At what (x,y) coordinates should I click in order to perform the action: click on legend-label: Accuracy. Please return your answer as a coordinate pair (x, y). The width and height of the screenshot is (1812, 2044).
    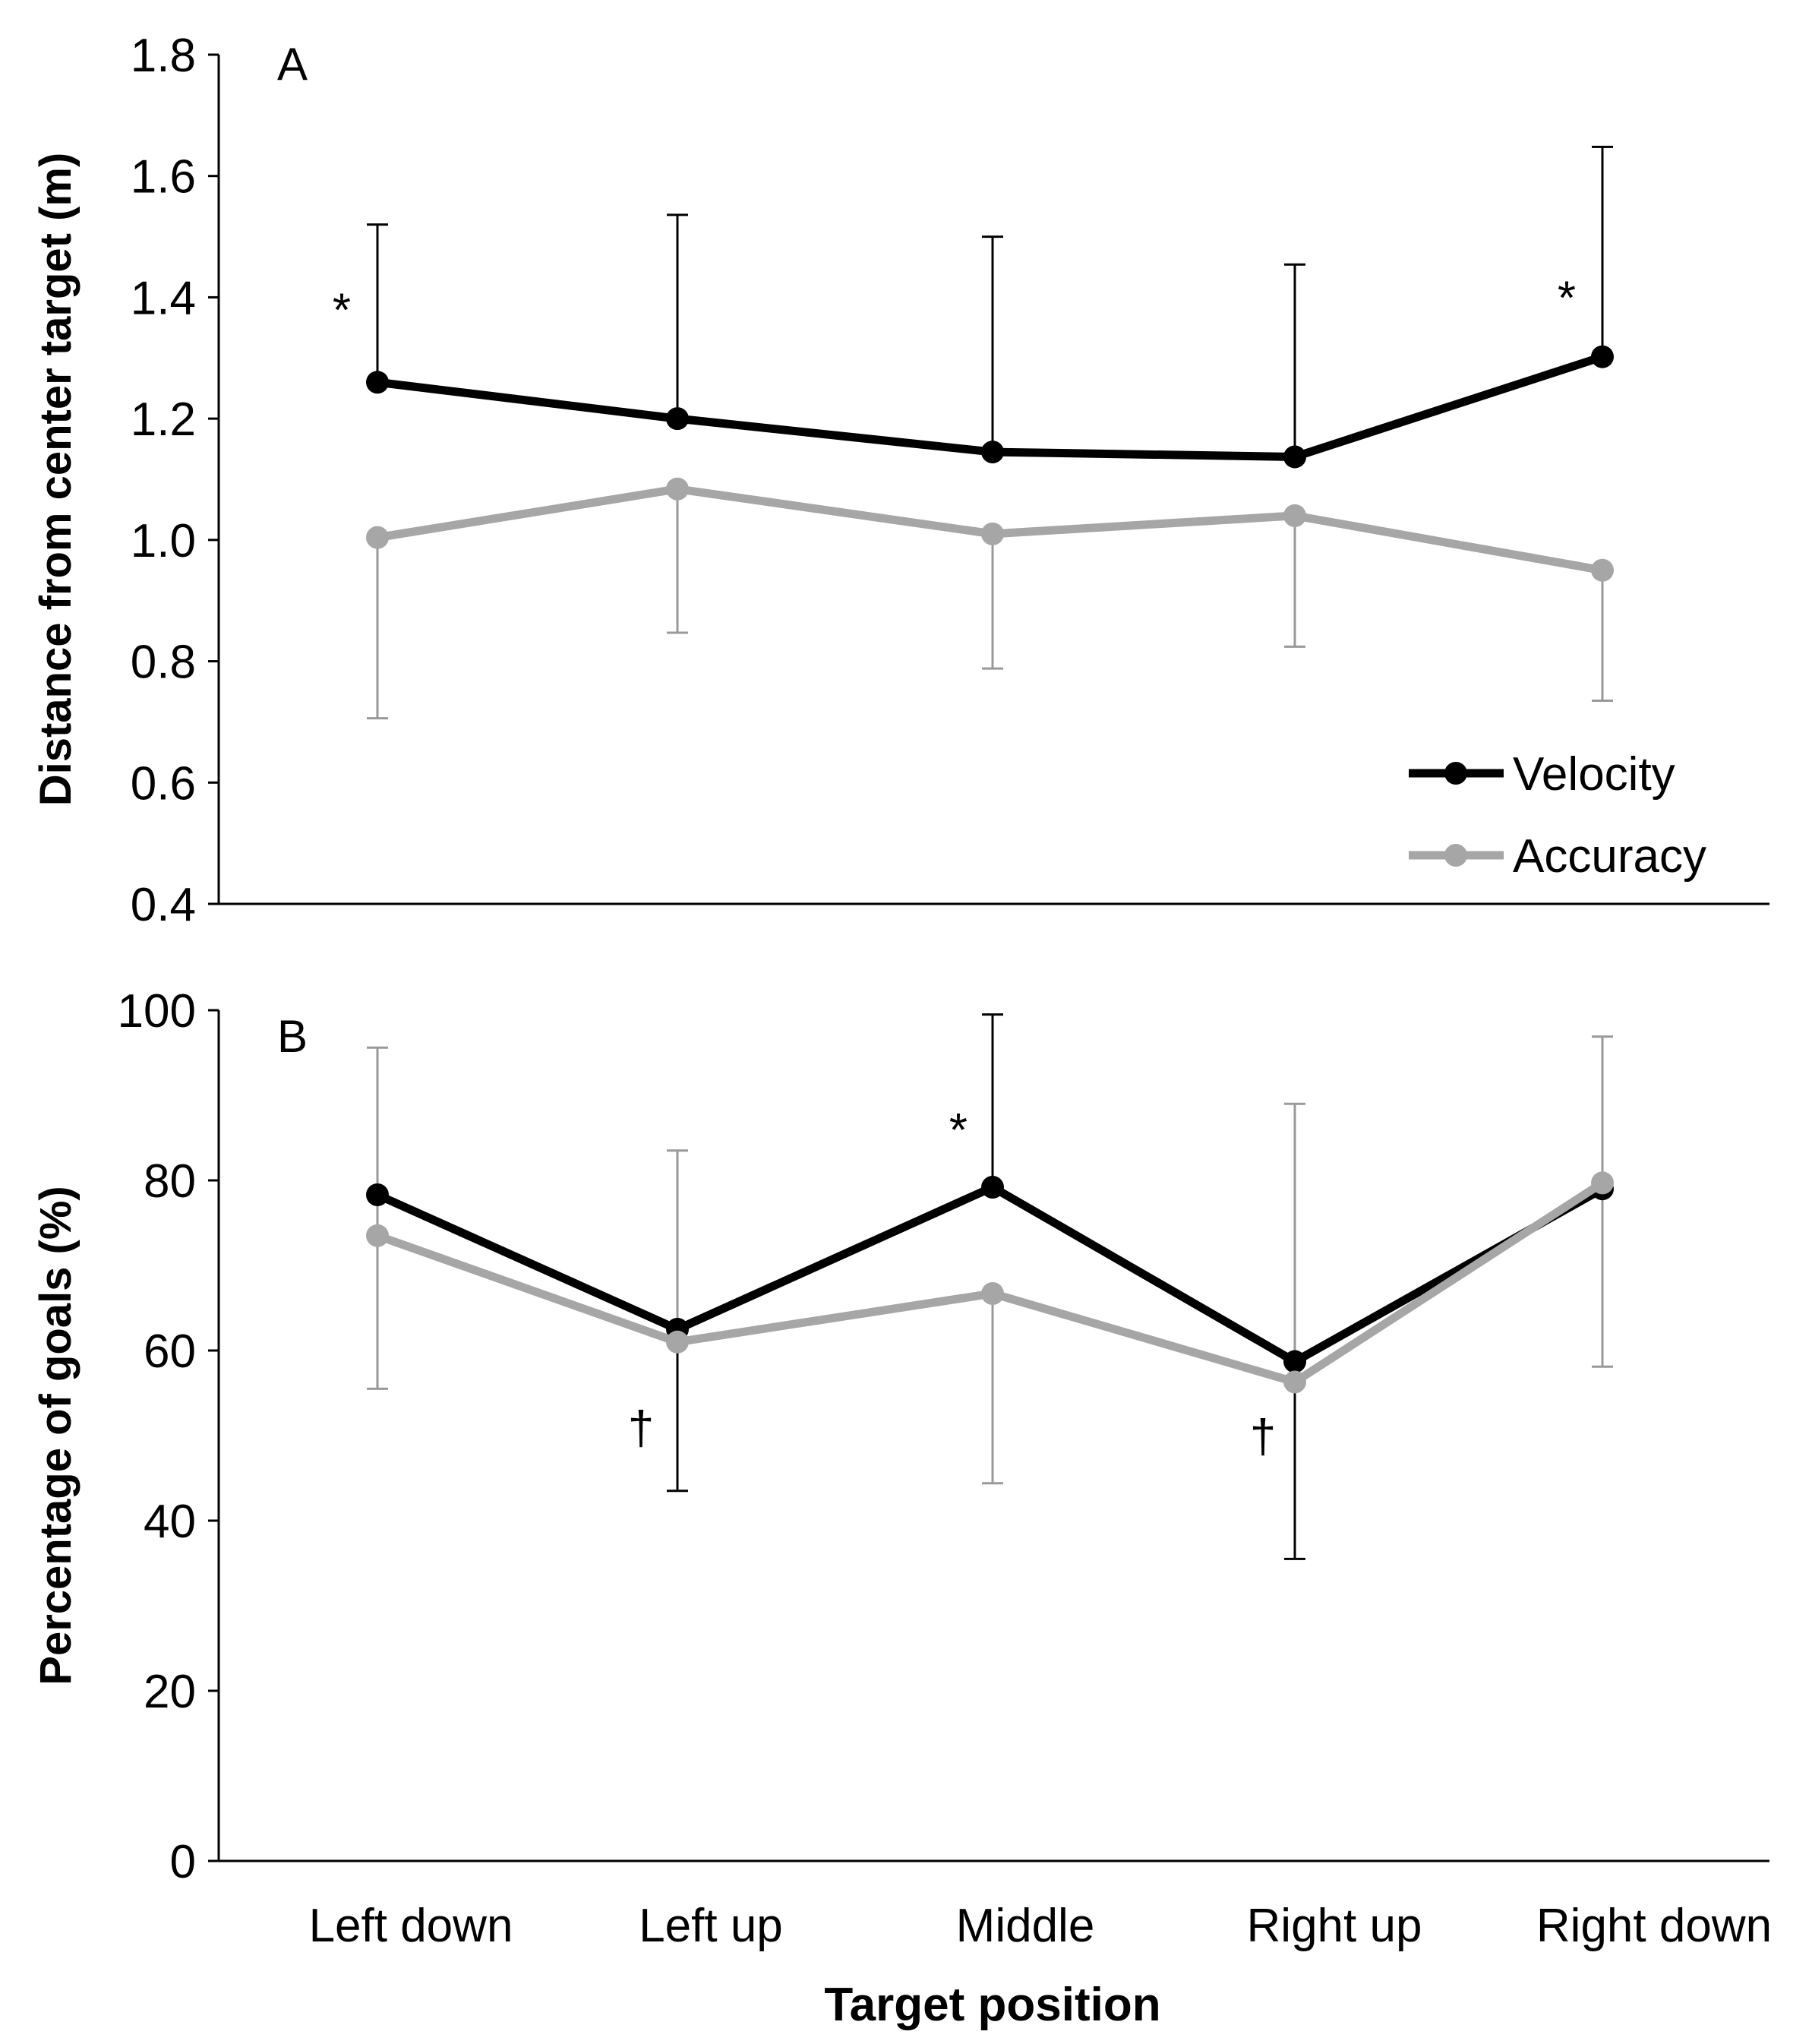
    Looking at the image, I should click on (1609, 857).